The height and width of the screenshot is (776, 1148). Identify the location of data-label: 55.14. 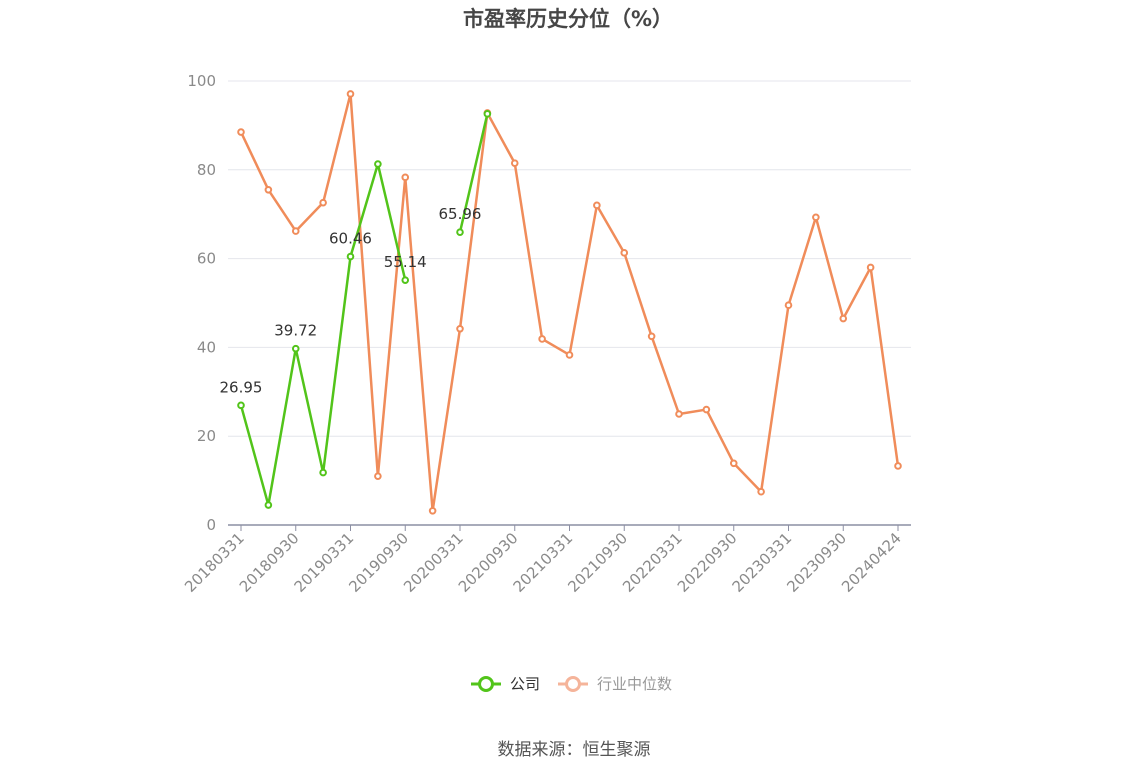
(405, 262).